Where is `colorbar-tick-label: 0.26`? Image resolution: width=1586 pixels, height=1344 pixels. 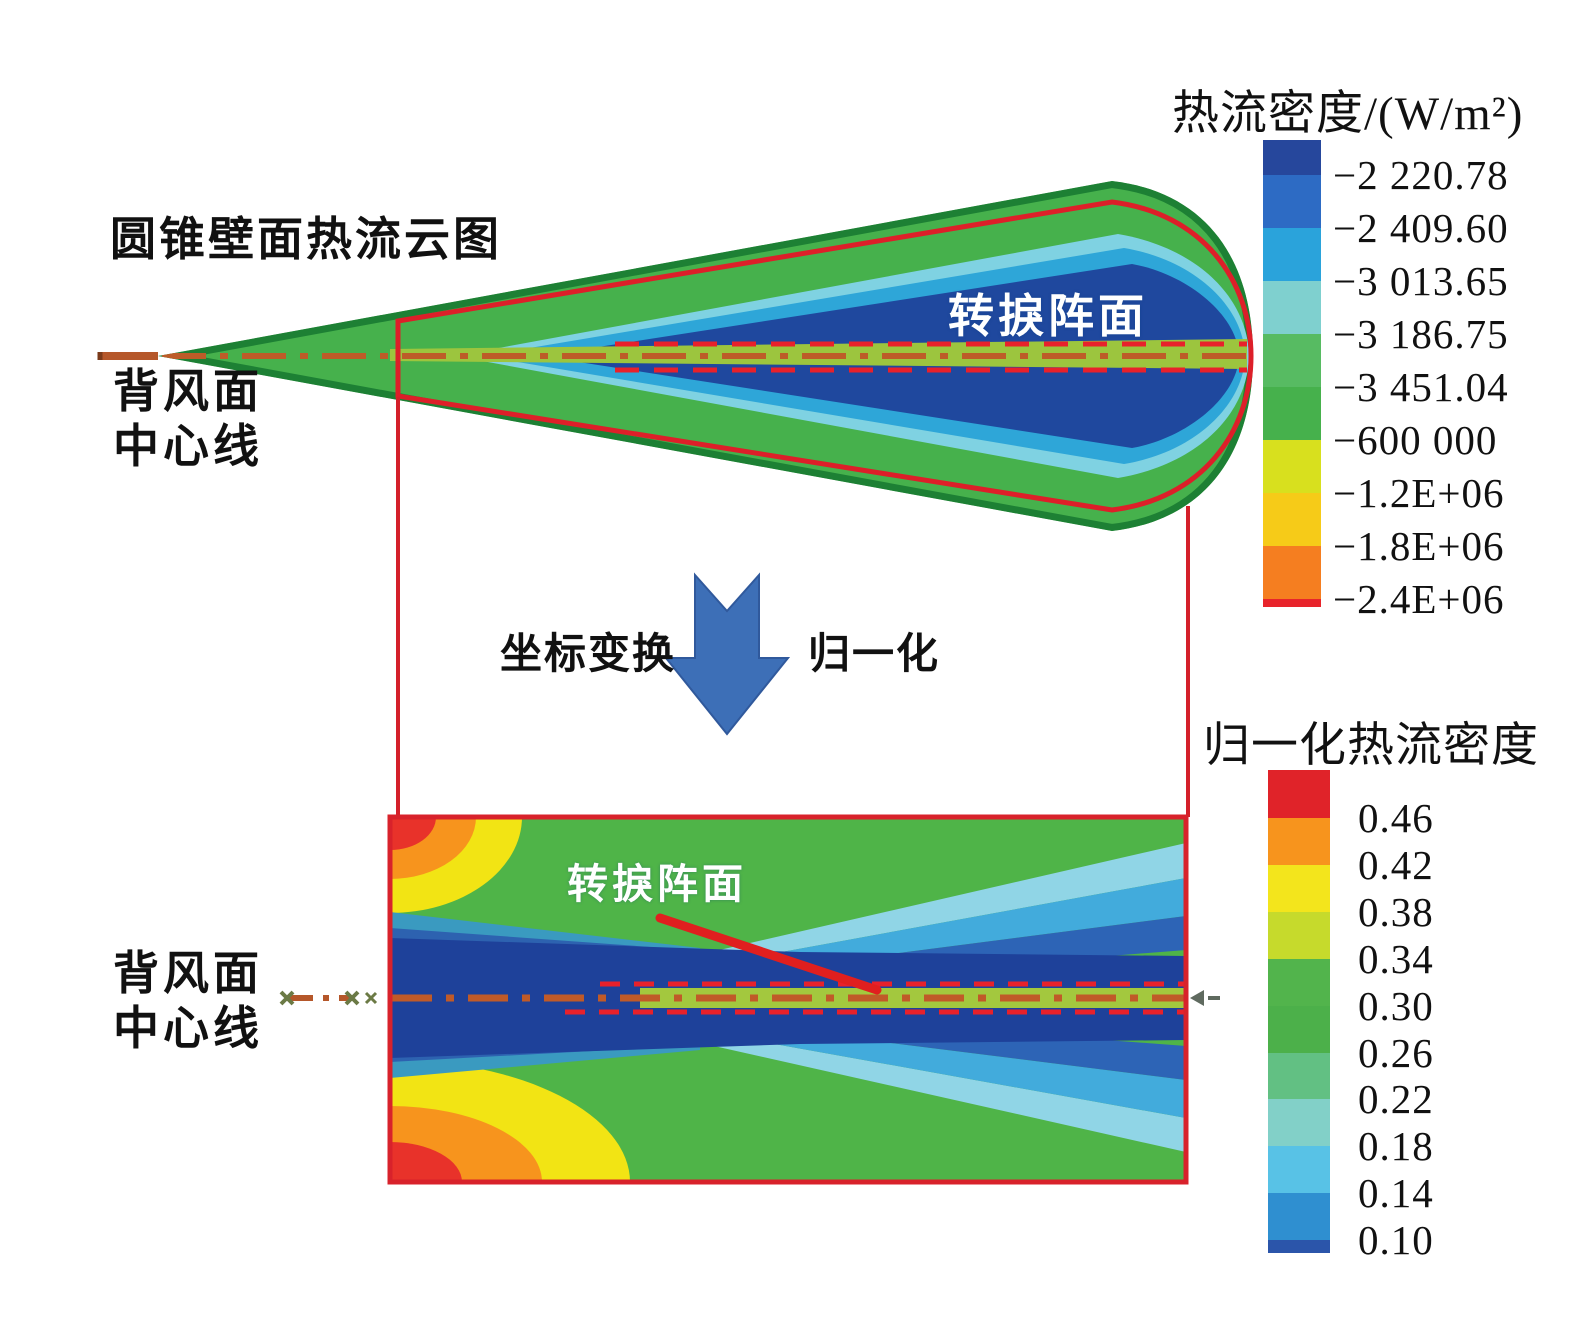 colorbar-tick-label: 0.26 is located at coordinates (1396, 1052).